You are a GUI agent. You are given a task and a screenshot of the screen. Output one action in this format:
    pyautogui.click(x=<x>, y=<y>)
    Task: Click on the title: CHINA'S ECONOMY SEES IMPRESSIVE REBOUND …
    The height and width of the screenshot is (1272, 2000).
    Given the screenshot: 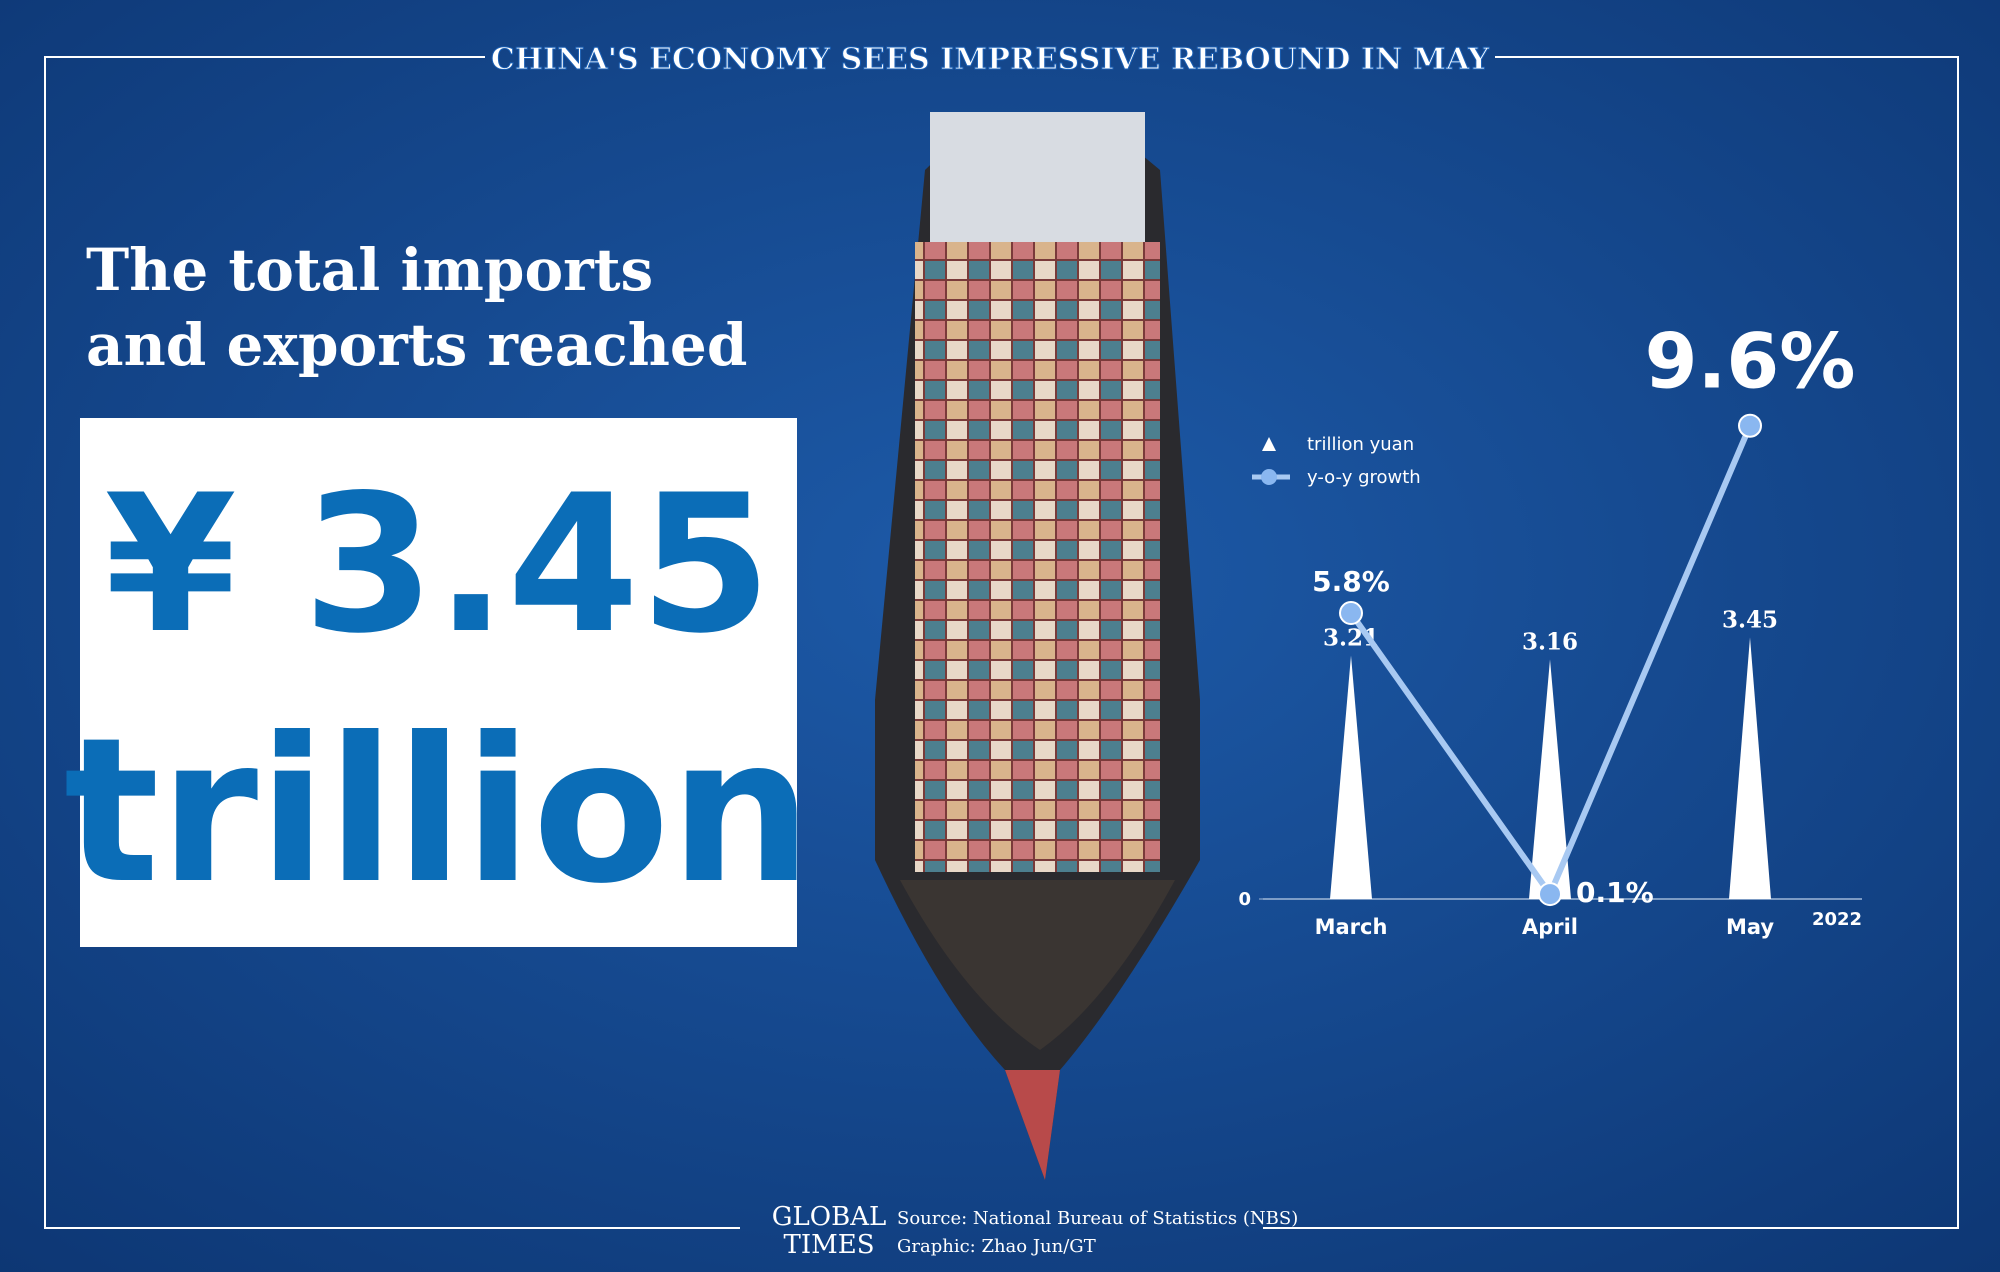 What is the action you would take?
    pyautogui.click(x=990, y=59)
    